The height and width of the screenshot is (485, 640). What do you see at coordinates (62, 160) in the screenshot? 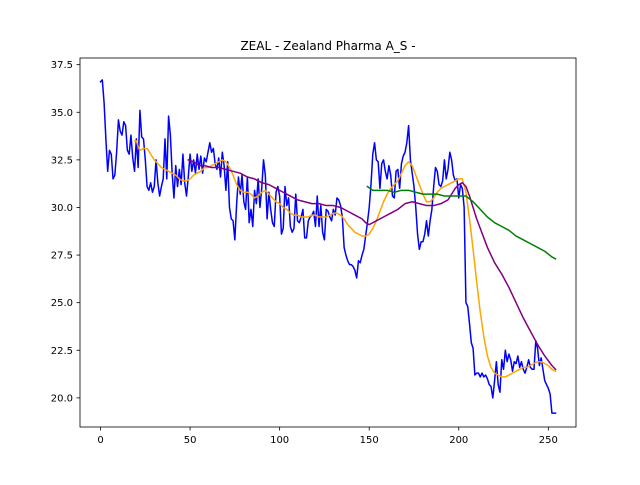
I see `y-tick-label: 32.5` at bounding box center [62, 160].